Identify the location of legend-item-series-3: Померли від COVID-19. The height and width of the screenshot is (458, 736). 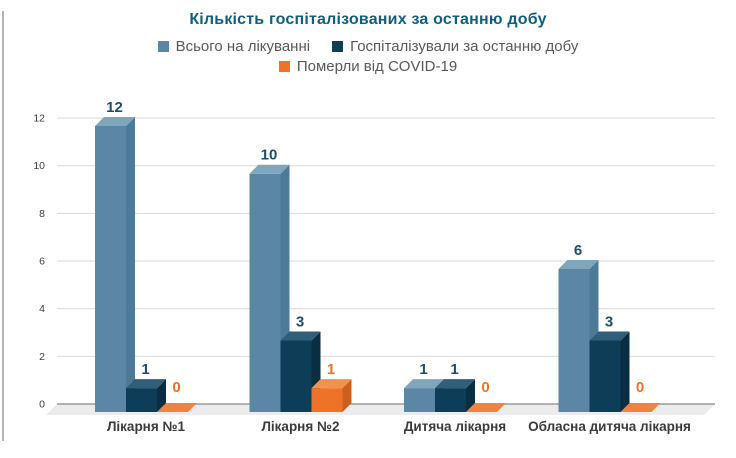
(368, 66).